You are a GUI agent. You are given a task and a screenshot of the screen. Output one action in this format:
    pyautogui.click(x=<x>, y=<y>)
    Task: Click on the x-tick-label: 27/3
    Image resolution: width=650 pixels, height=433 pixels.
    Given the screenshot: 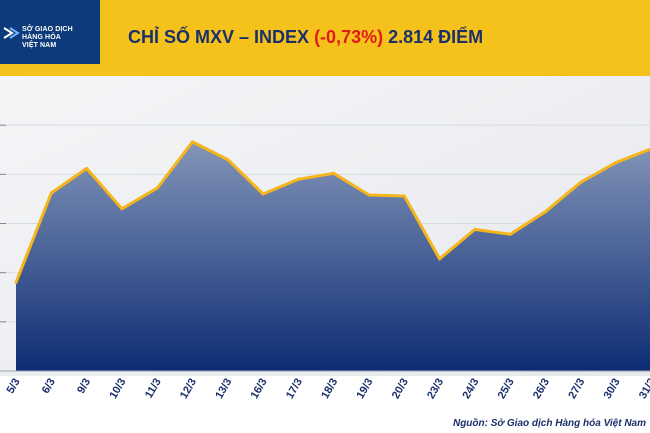 What is the action you would take?
    pyautogui.click(x=576, y=389)
    